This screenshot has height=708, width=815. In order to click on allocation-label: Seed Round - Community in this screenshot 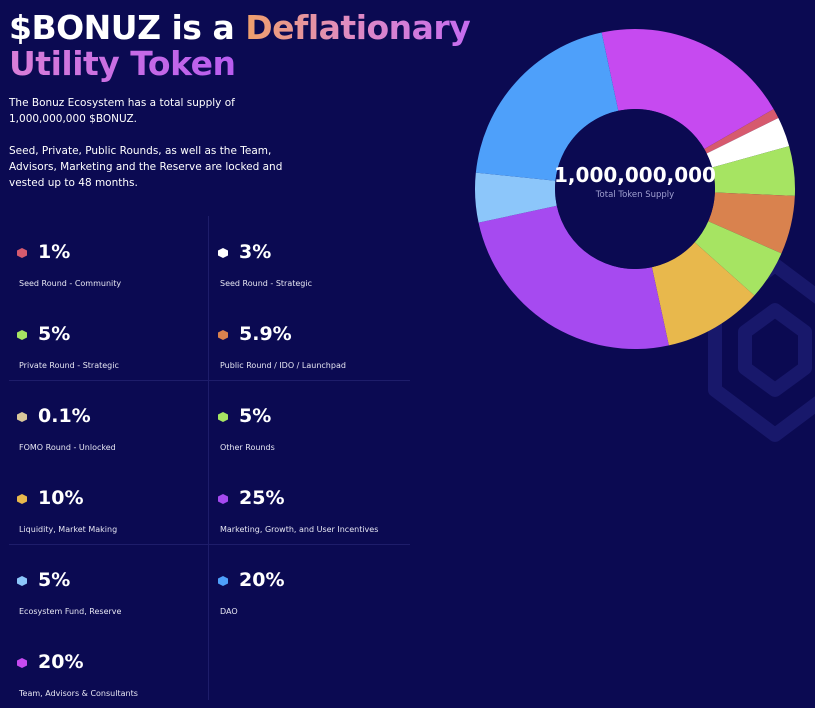, I will do `click(70, 283)`.